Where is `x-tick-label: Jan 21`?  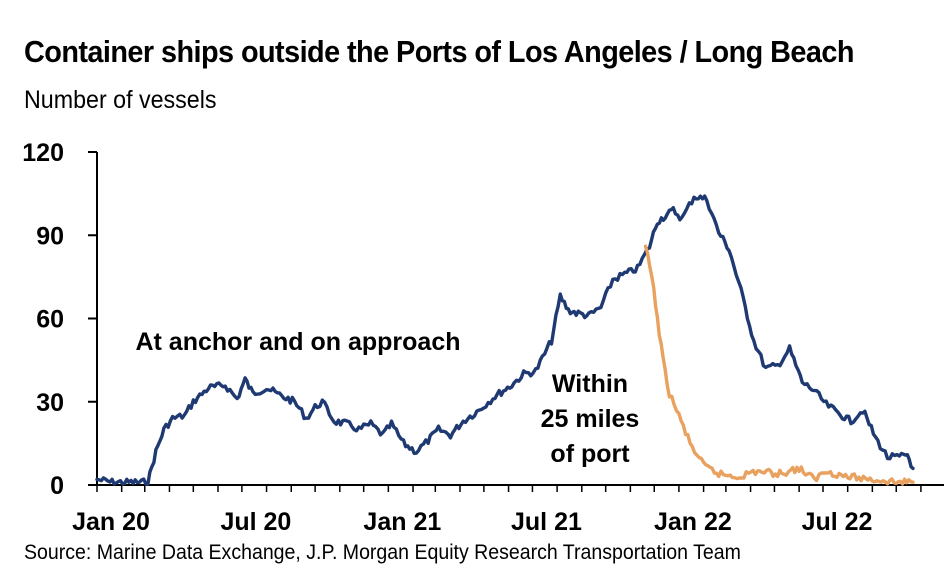 x-tick-label: Jan 21 is located at coordinates (402, 522).